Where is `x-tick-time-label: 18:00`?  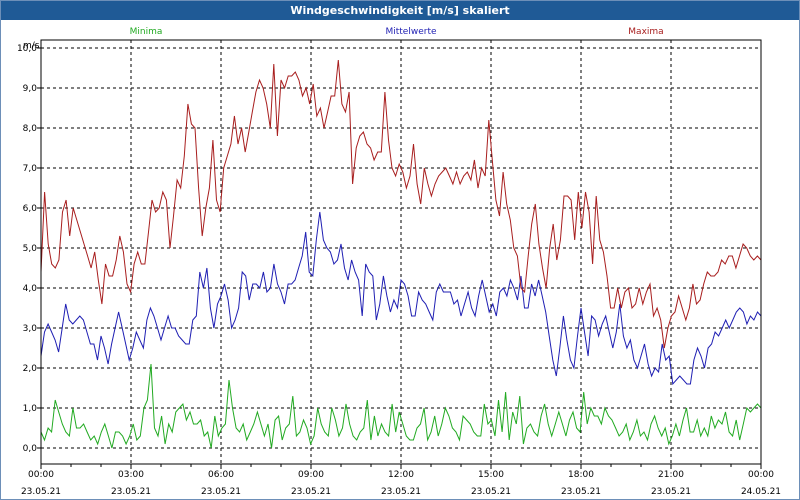 x-tick-time-label: 18:00 is located at coordinates (581, 475).